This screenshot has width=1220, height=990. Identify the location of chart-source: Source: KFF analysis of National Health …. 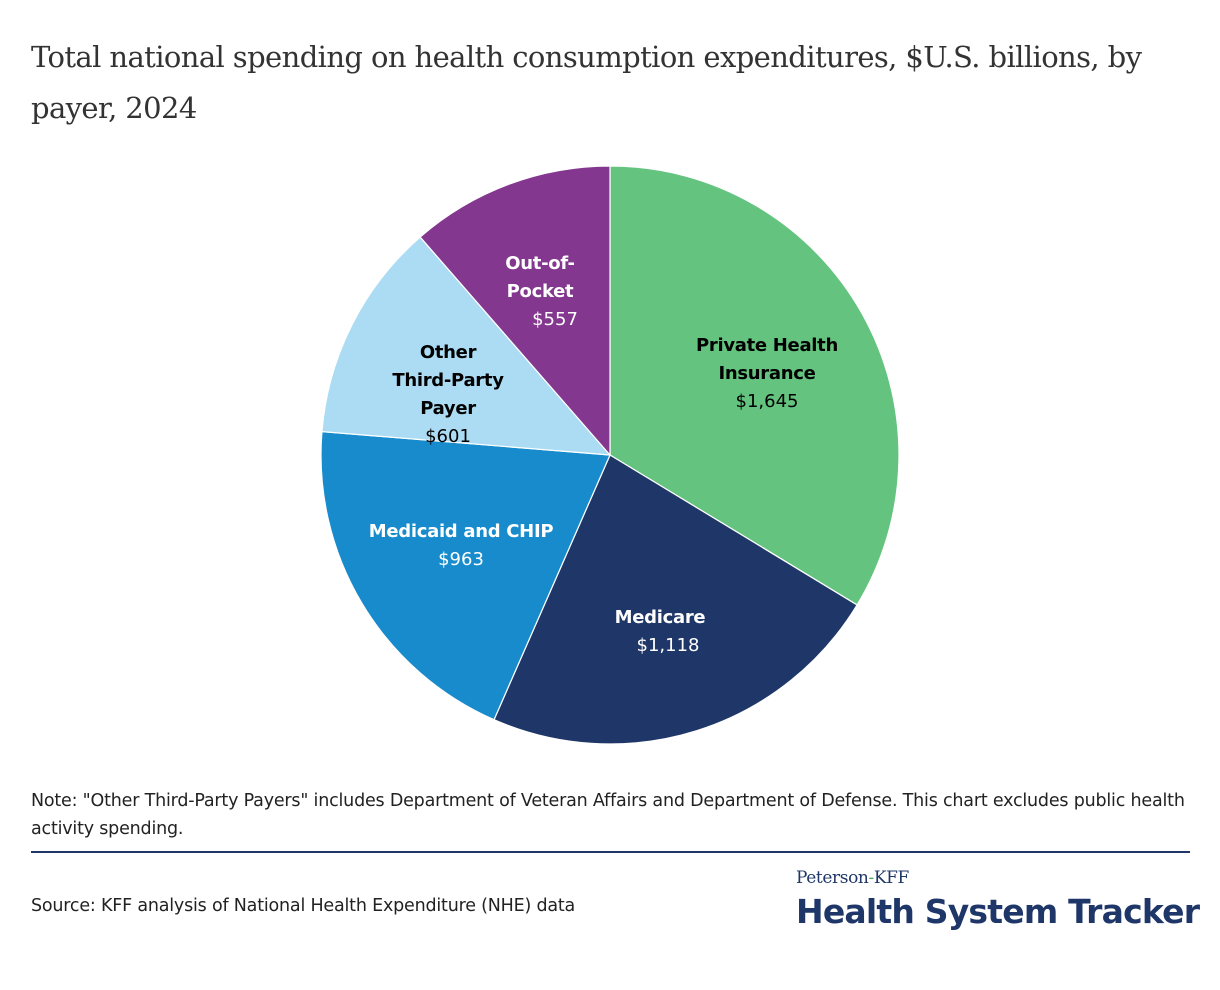
(303, 906).